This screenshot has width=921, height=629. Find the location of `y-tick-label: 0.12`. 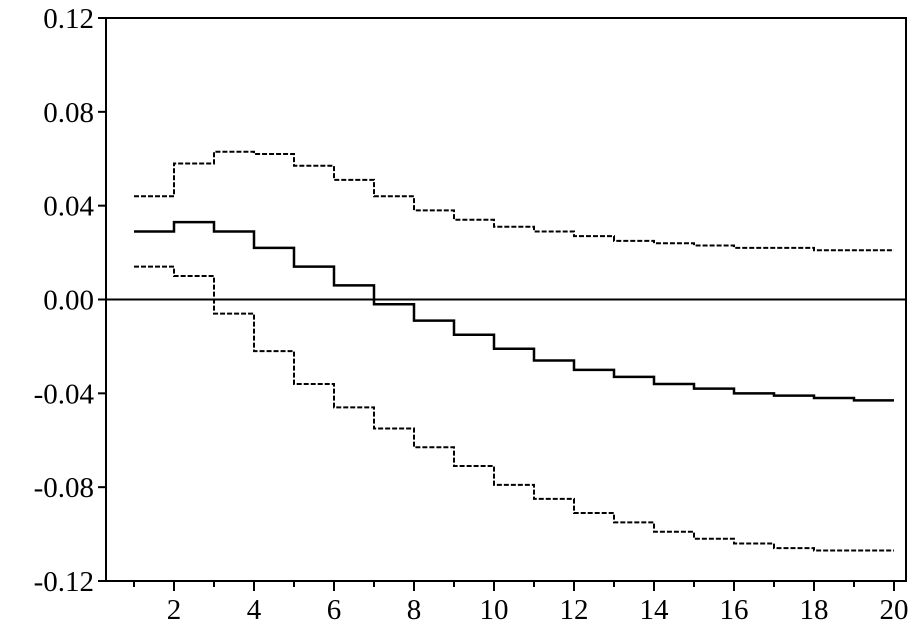

y-tick-label: 0.12 is located at coordinates (68, 19).